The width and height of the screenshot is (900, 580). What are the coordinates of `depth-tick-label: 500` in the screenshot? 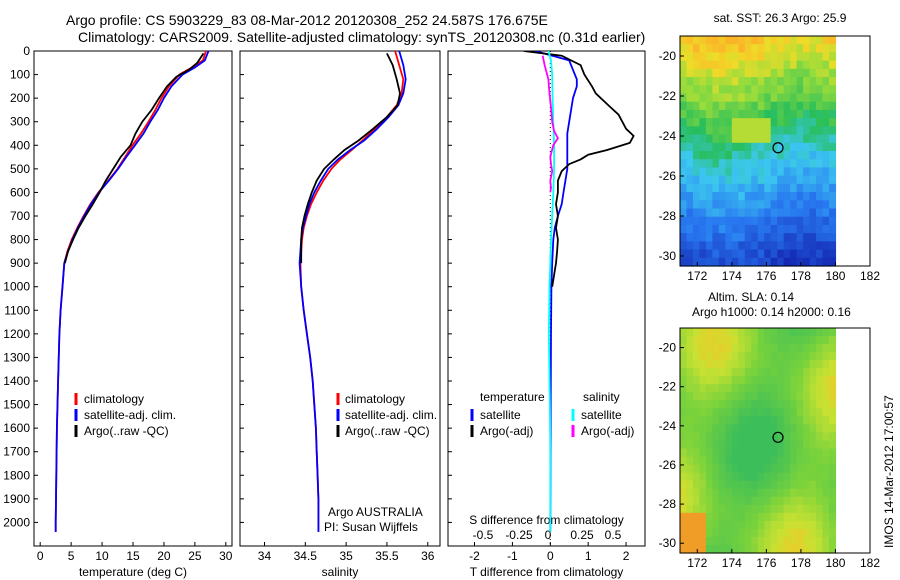 It's located at (20, 169).